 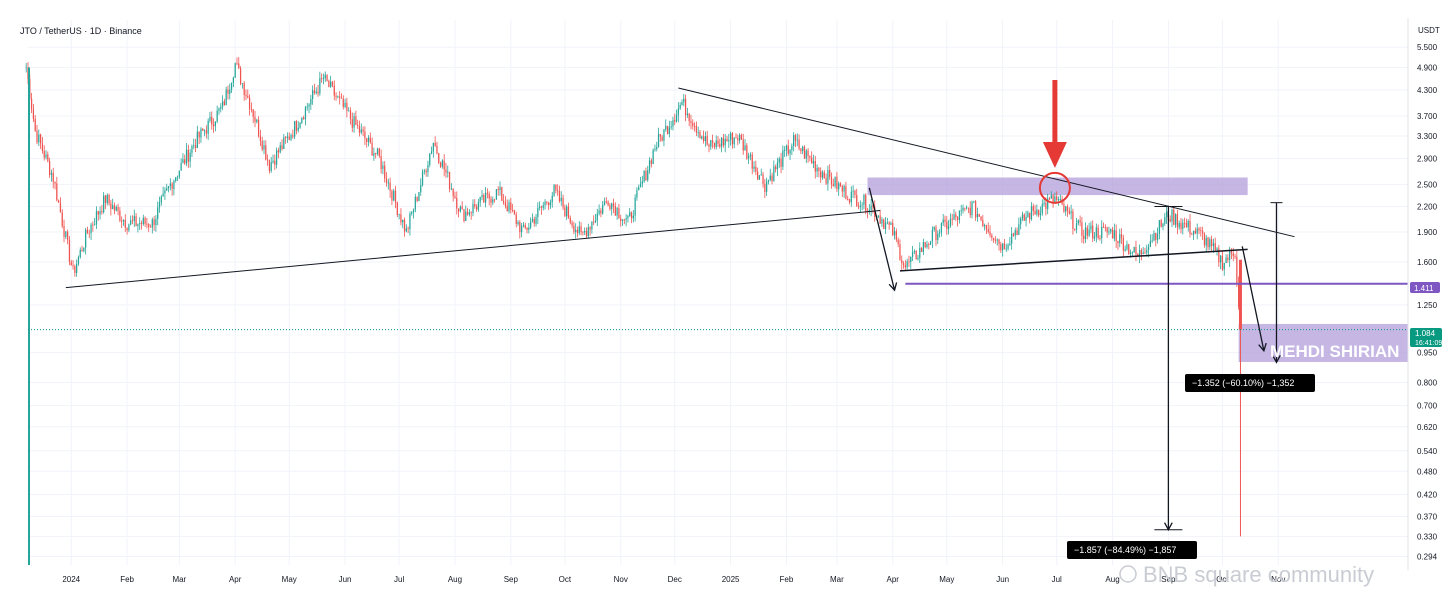 I want to click on time-tick-label: Feb, so click(x=127, y=579).